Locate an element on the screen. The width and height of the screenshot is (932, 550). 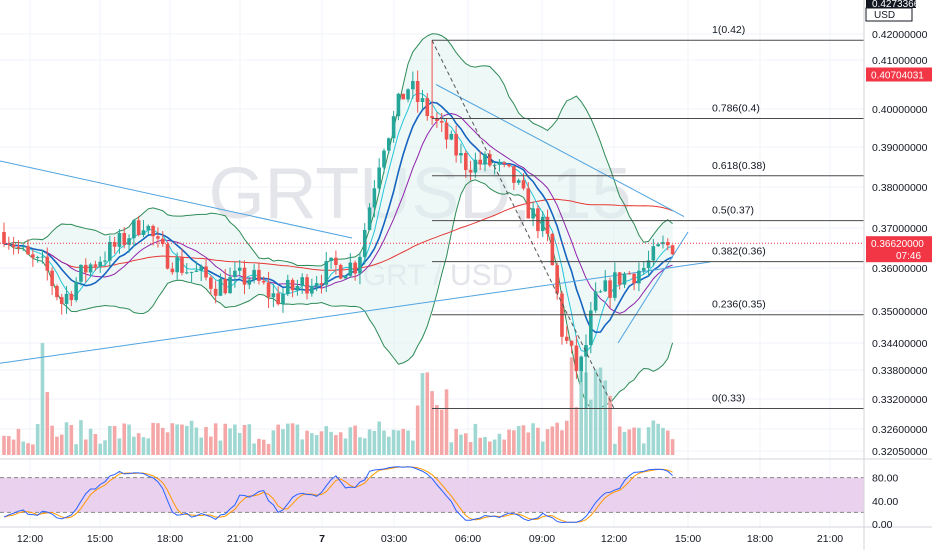
price-tick-label: 0.41000000 is located at coordinates (900, 61).